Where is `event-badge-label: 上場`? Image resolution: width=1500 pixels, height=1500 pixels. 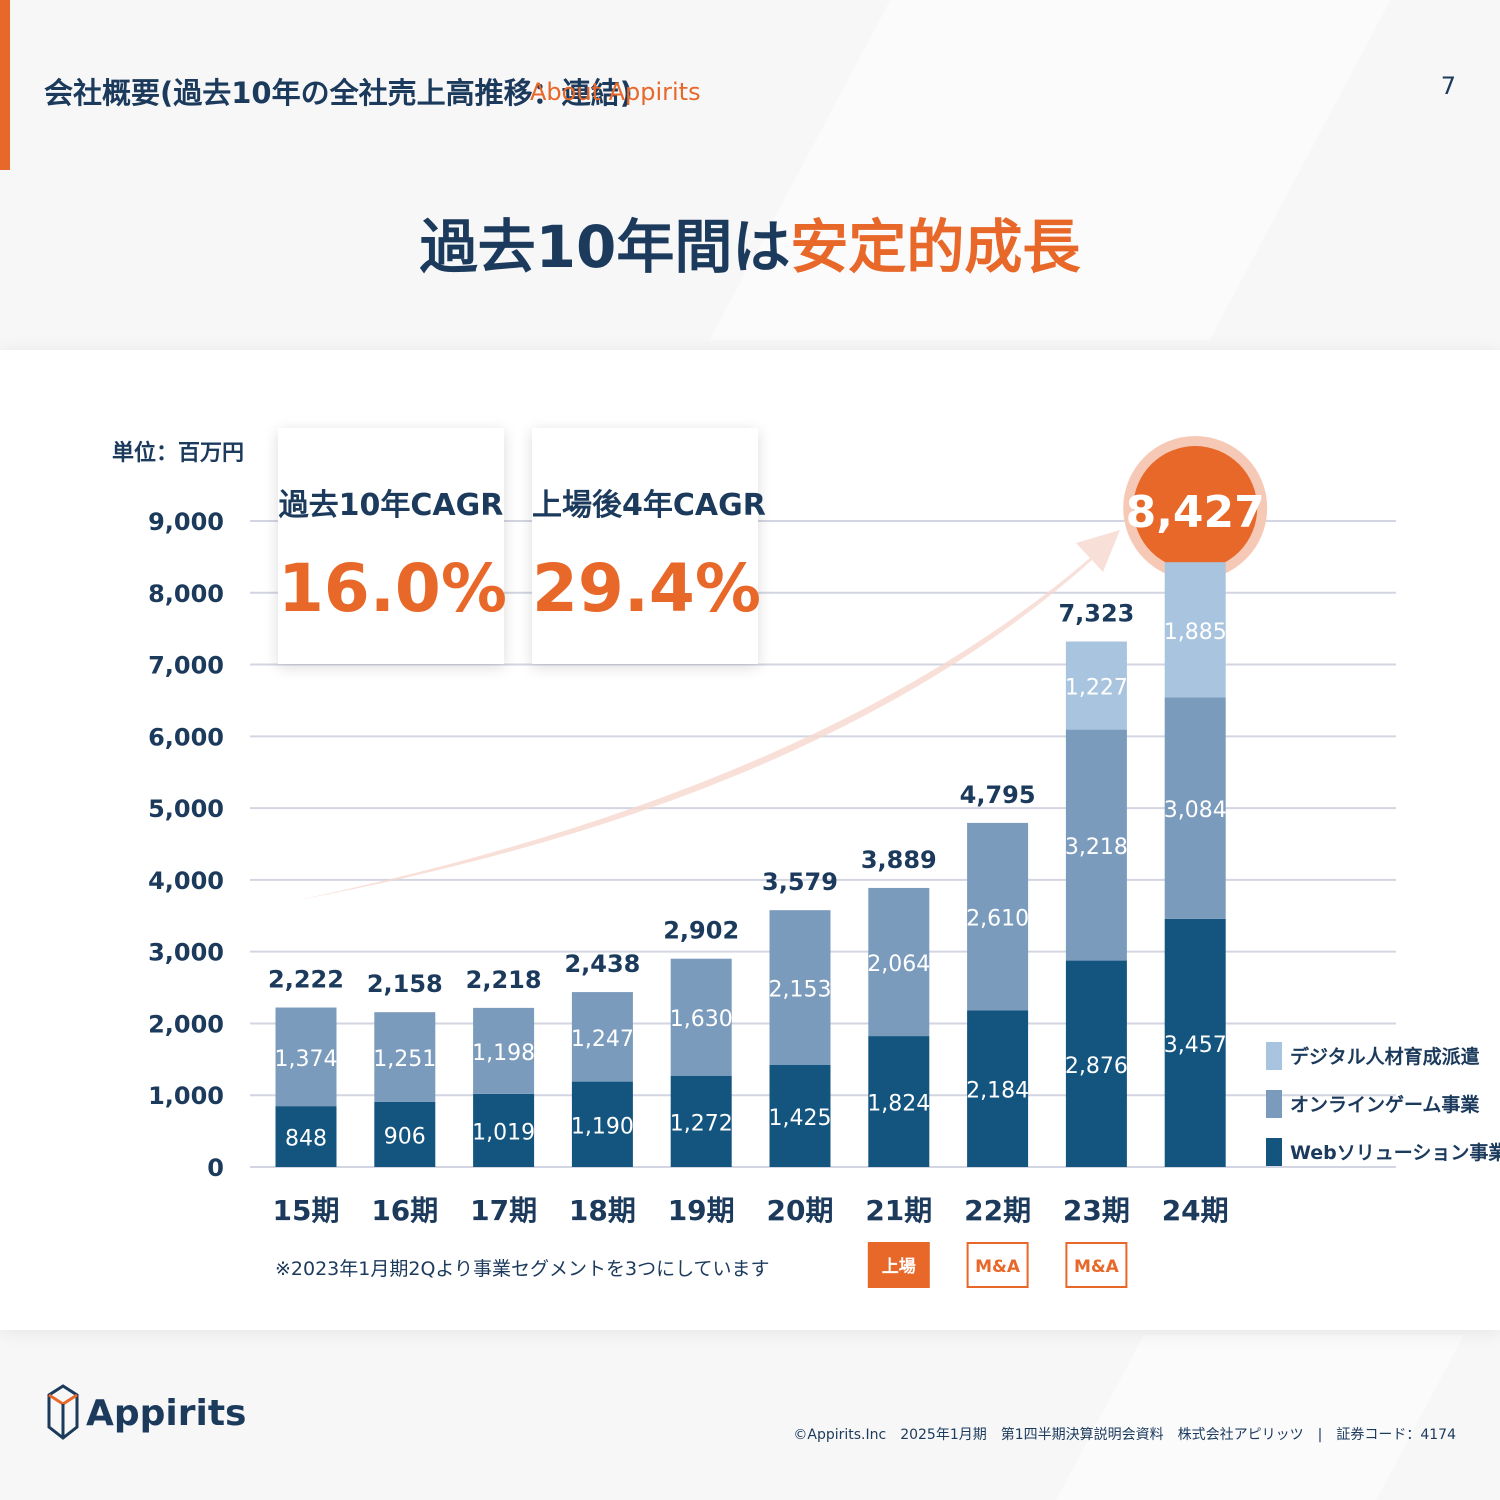
event-badge-label: 上場 is located at coordinates (899, 1267).